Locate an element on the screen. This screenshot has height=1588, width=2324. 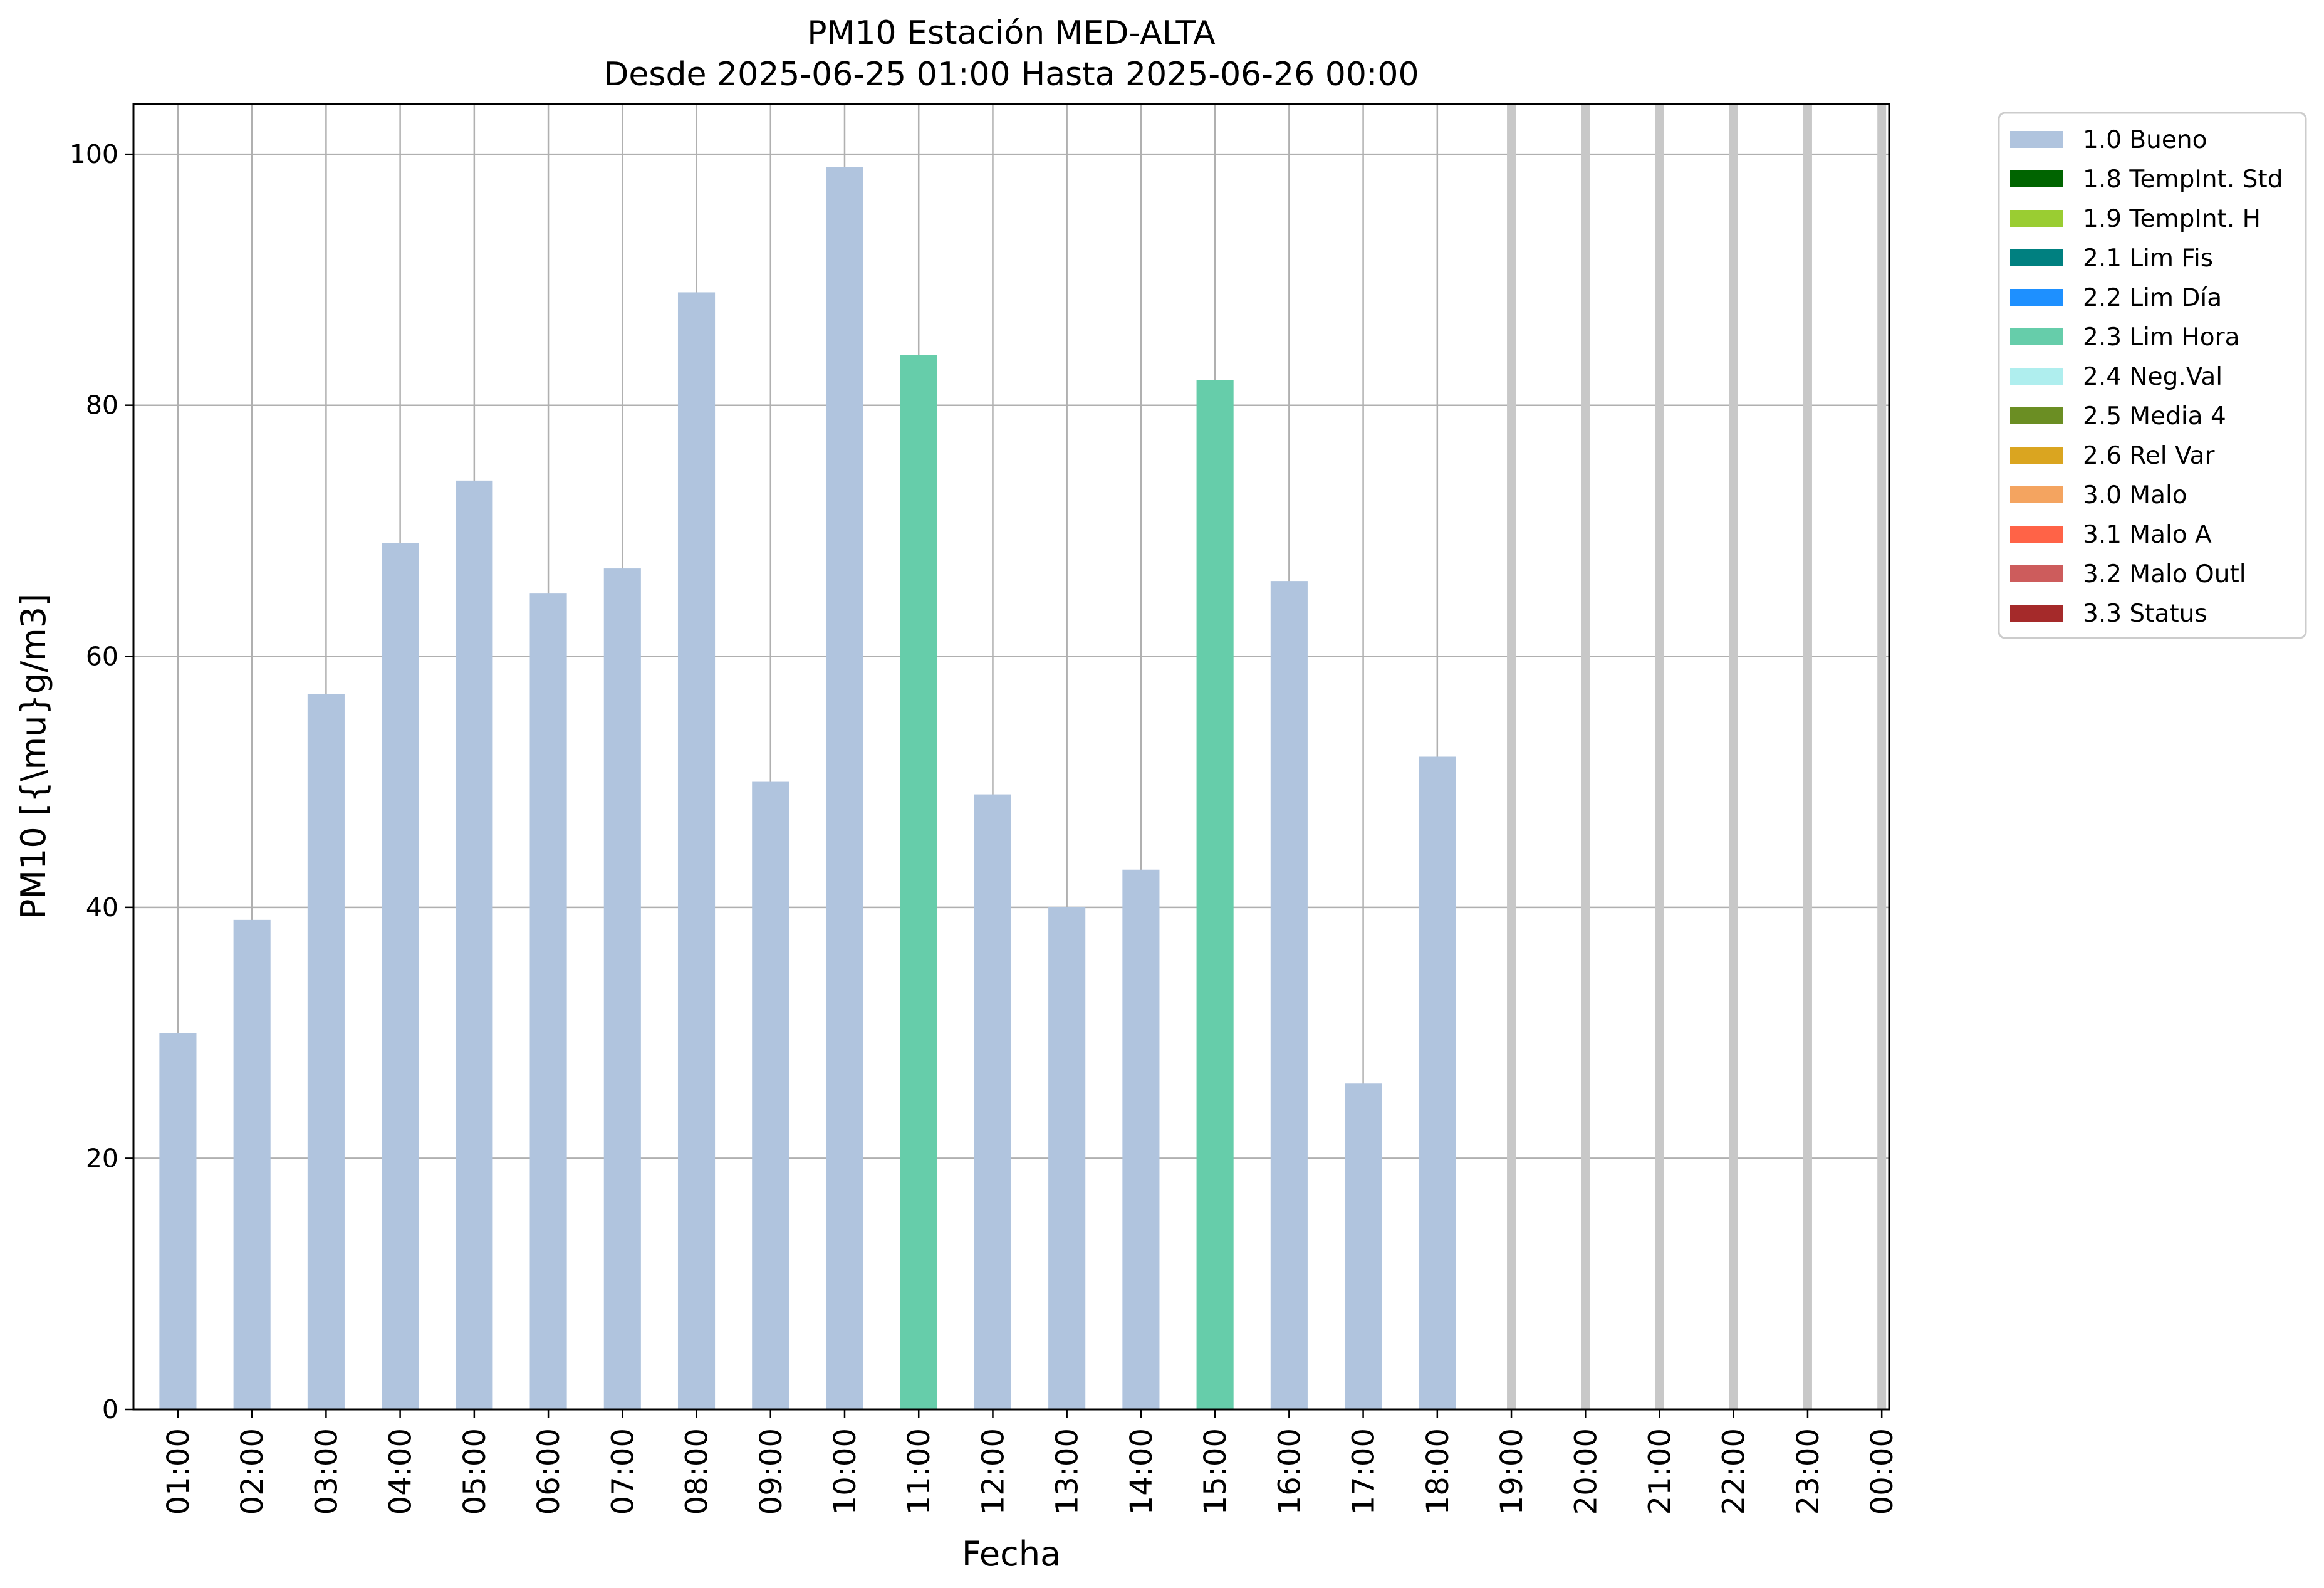
x-tick-label: 07:00 is located at coordinates (622, 1472).